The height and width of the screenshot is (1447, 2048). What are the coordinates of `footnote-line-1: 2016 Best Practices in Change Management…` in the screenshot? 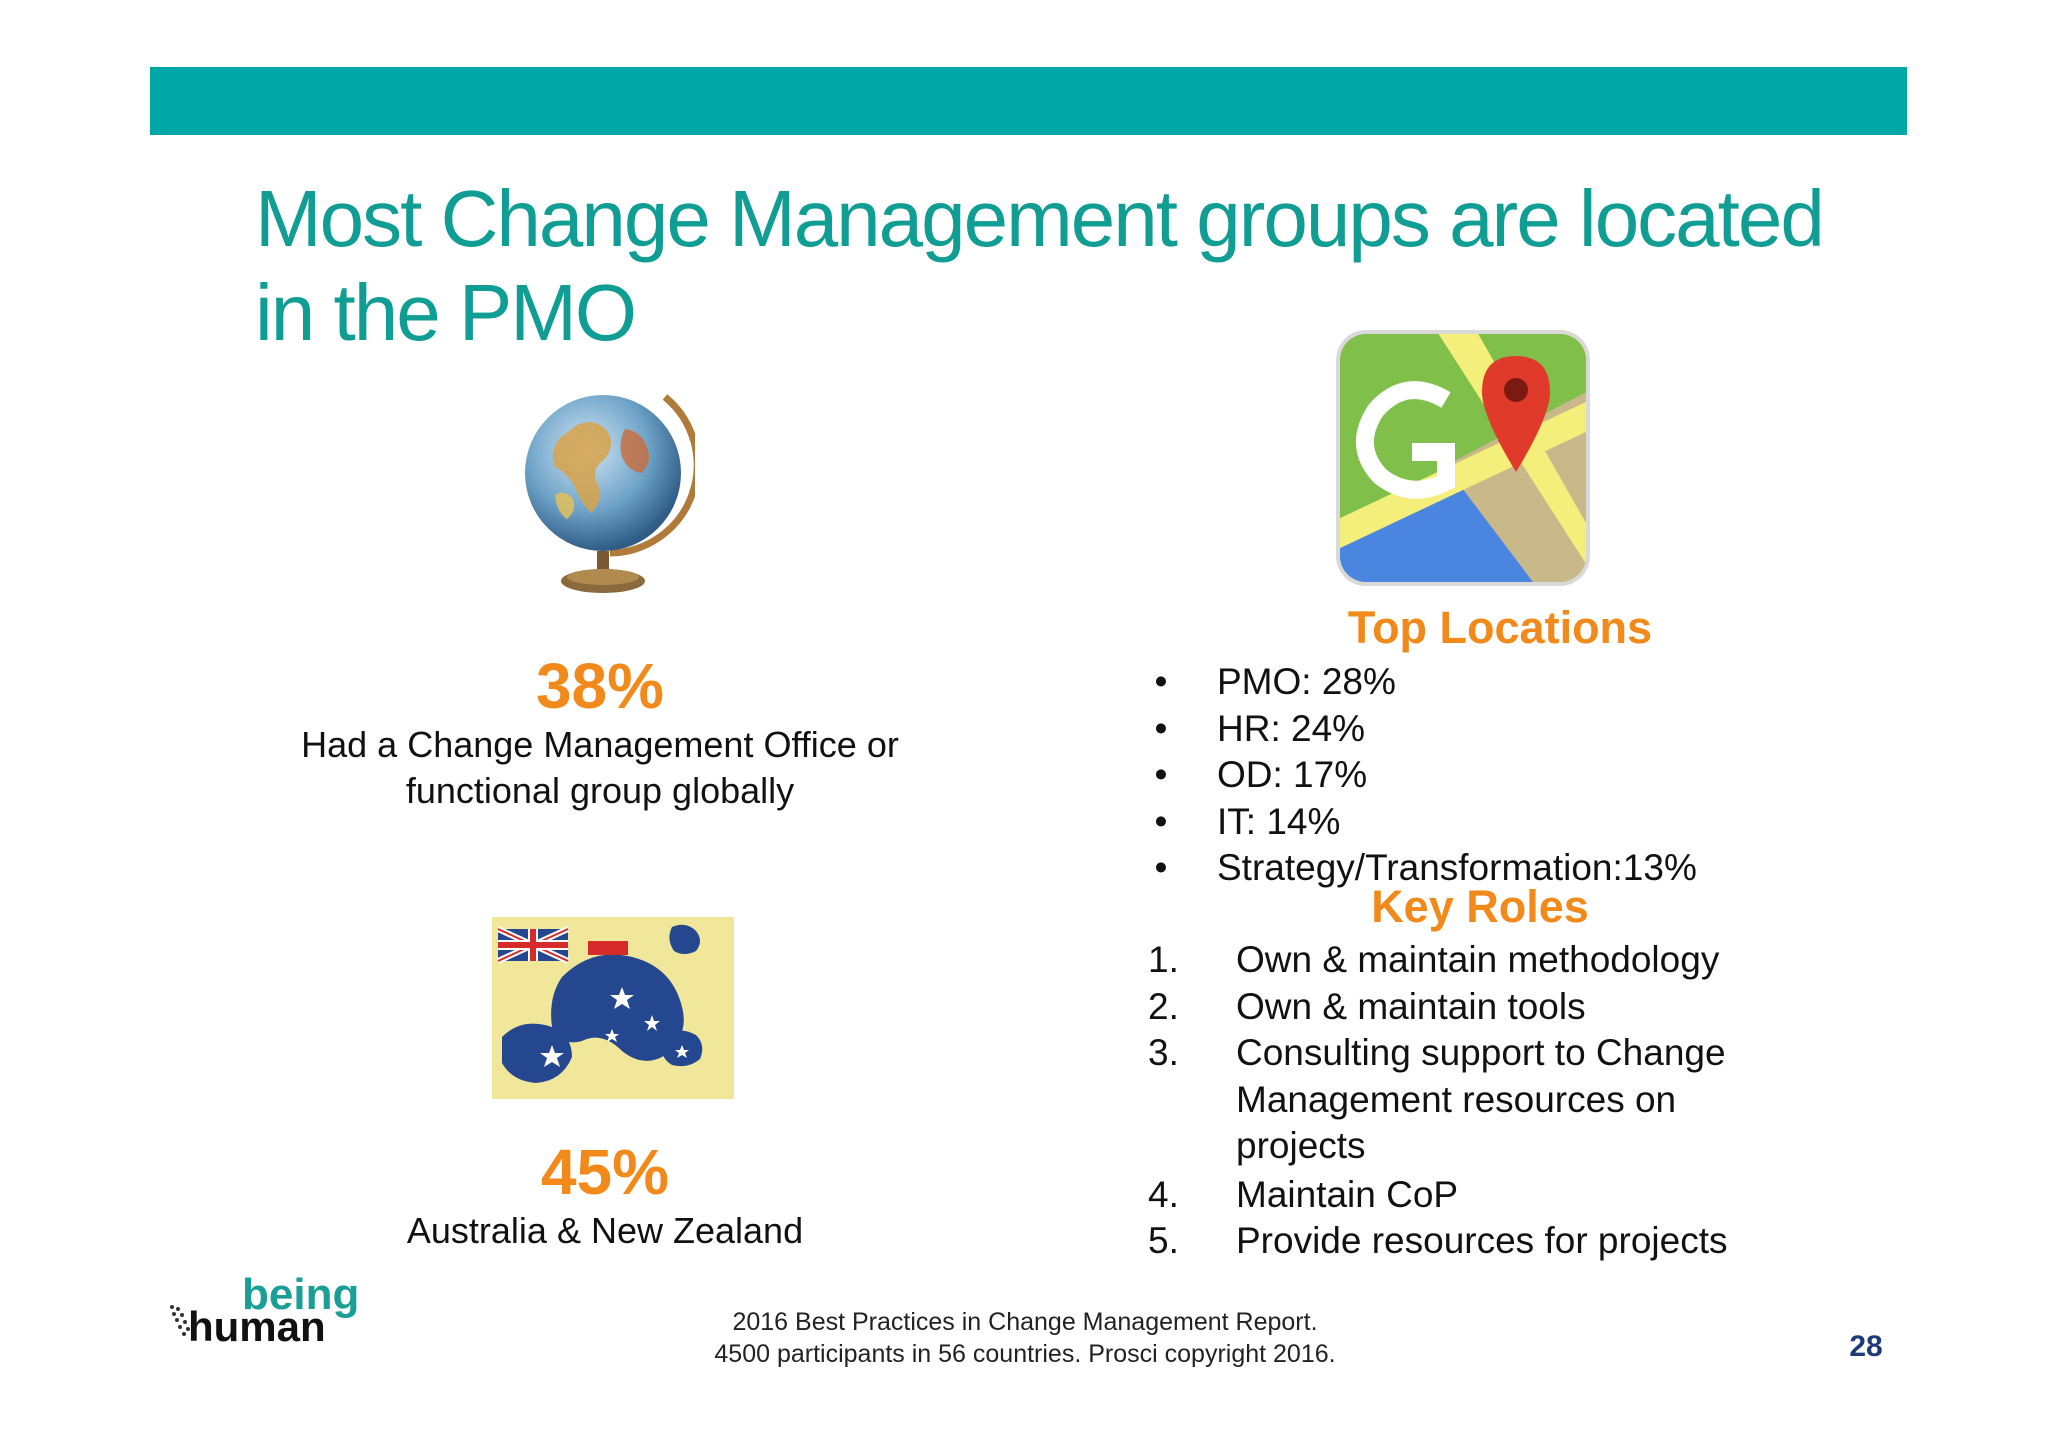 It's located at (1025, 1322).